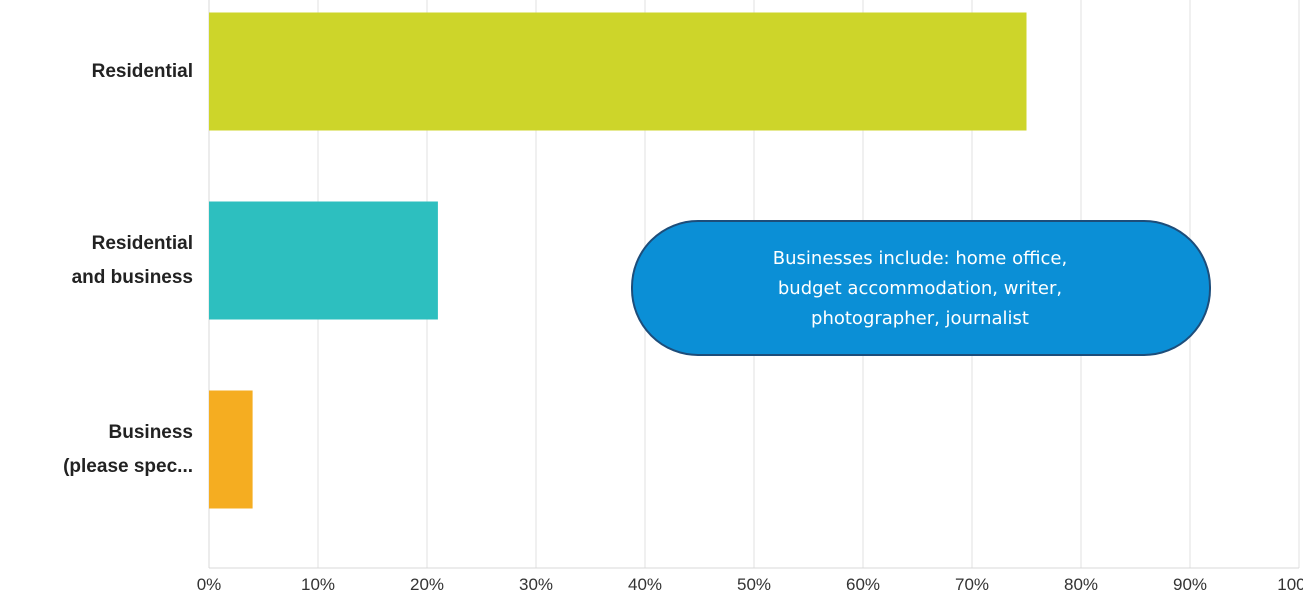 This screenshot has height=601, width=1303. I want to click on x-tick-label: 90%, so click(1190, 584).